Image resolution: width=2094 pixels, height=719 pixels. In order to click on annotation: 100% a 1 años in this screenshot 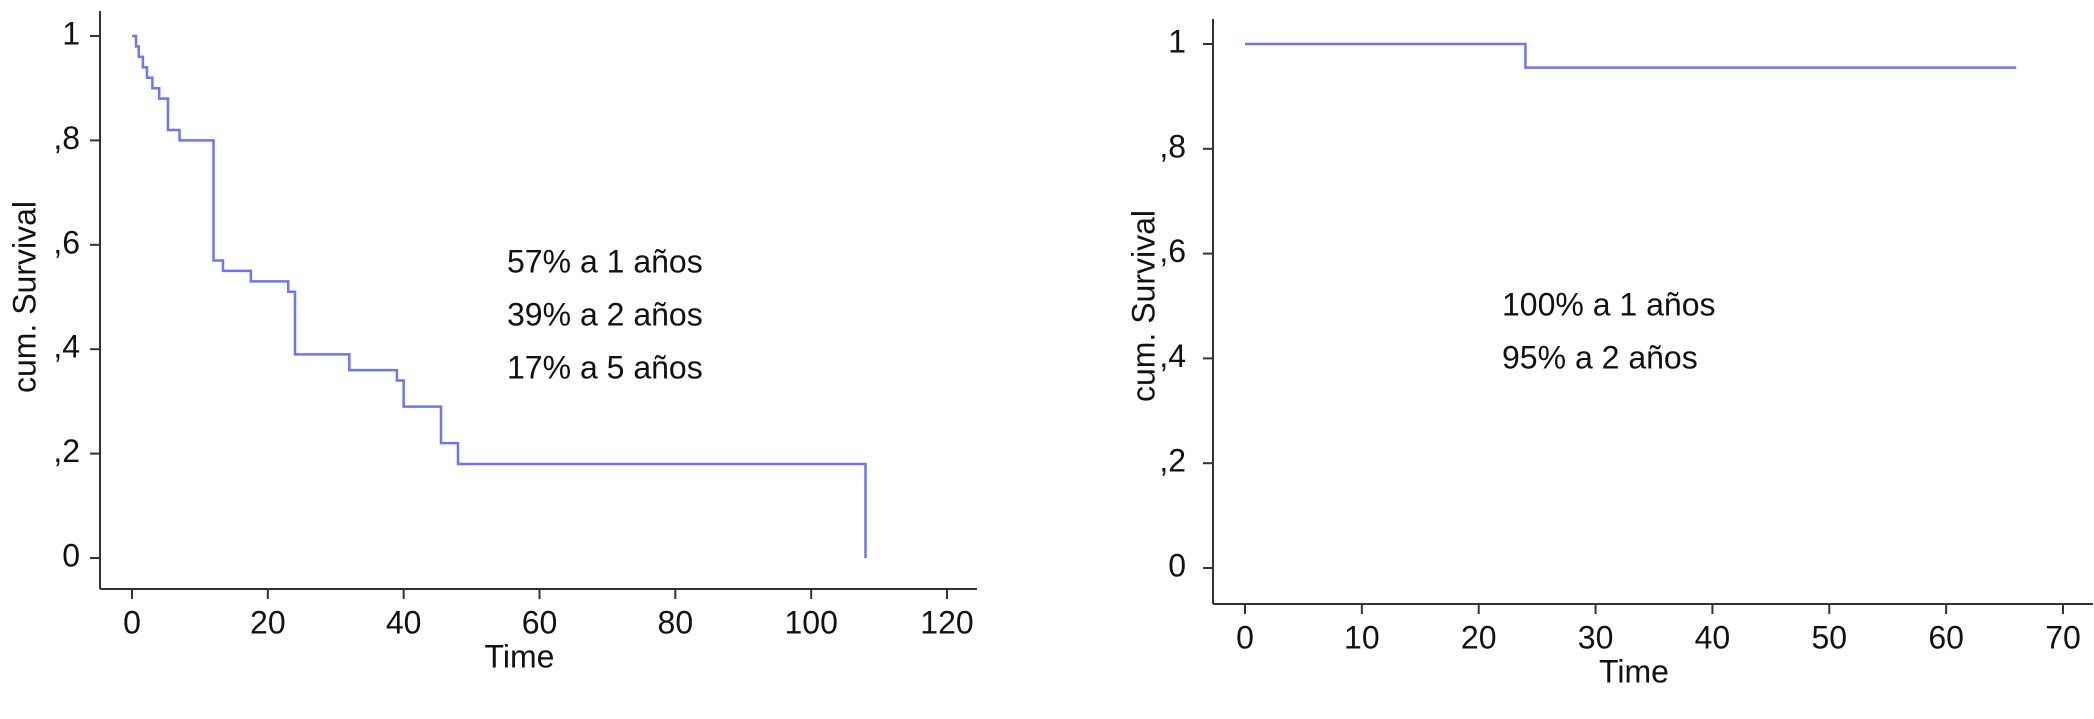, I will do `click(1609, 304)`.